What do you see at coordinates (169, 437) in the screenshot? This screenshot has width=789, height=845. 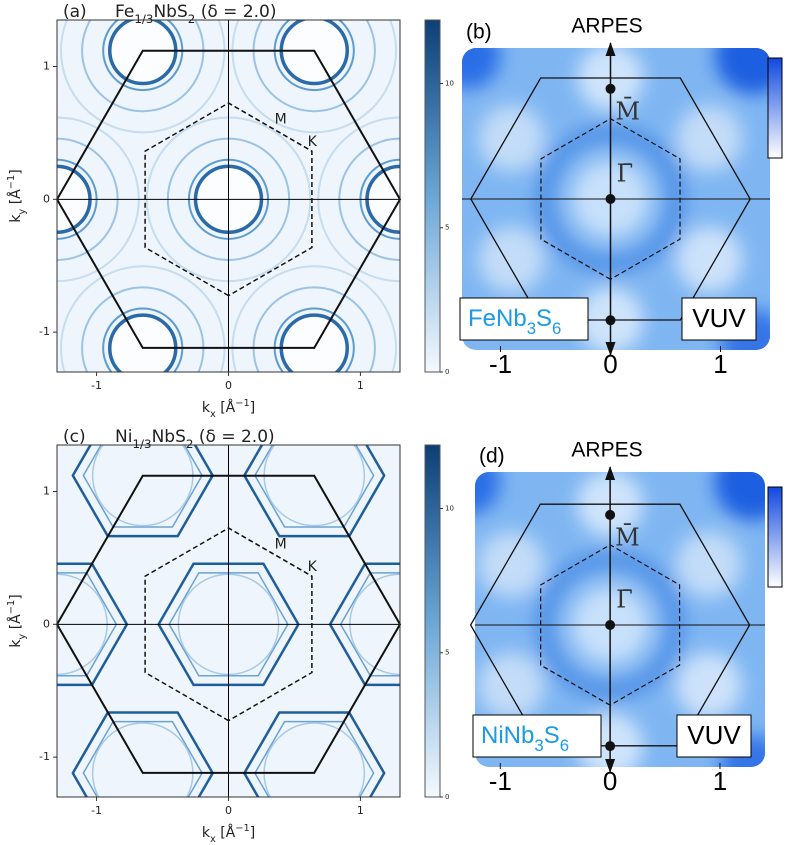 I see `panel-title-part: NbS` at bounding box center [169, 437].